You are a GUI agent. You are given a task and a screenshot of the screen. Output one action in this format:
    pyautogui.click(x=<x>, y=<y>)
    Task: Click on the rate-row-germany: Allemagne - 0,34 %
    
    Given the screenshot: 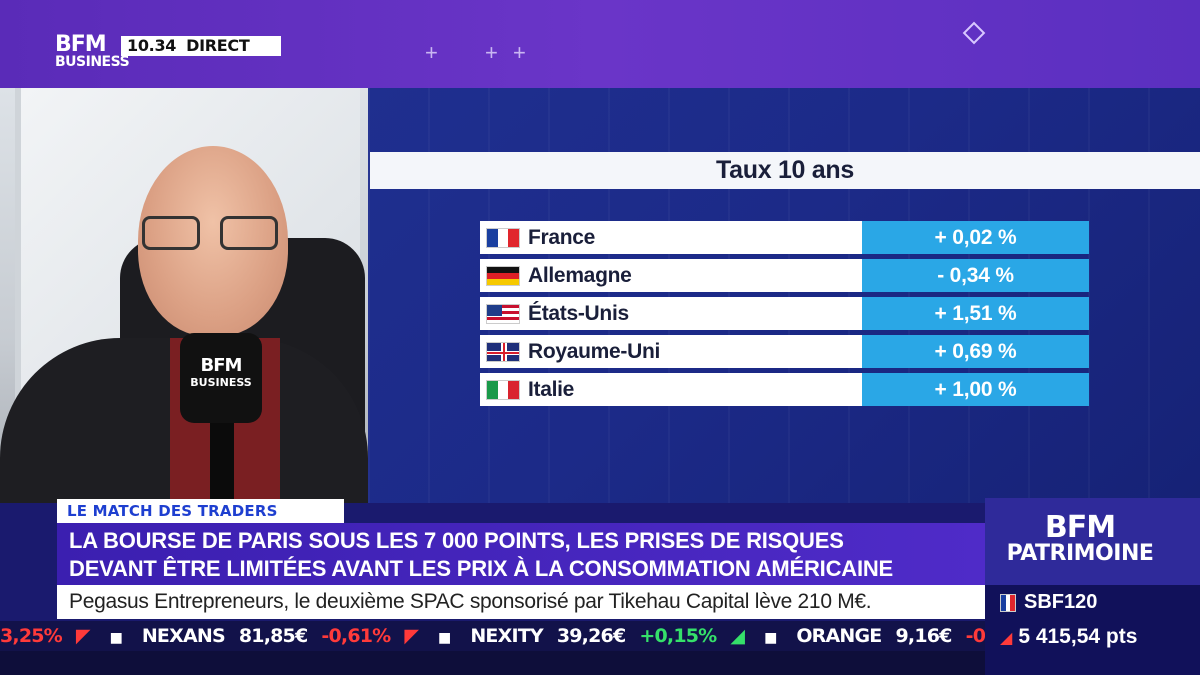 What is the action you would take?
    pyautogui.click(x=784, y=275)
    